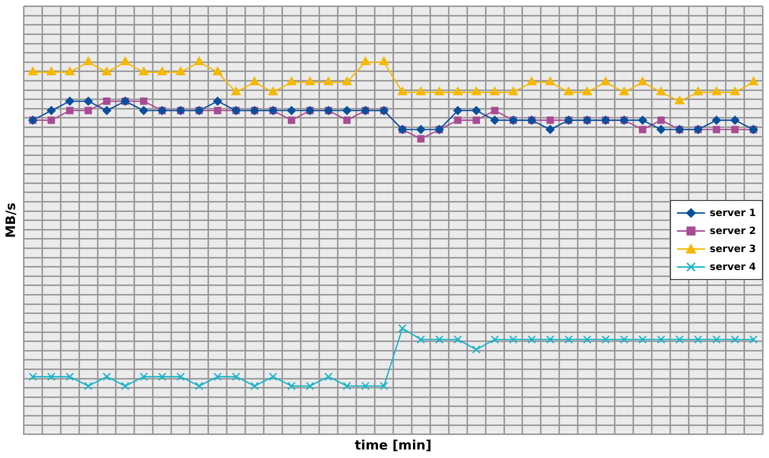 The height and width of the screenshot is (458, 769). Describe the element at coordinates (12, 220) in the screenshot. I see `y-axis-title: MB/s` at that location.